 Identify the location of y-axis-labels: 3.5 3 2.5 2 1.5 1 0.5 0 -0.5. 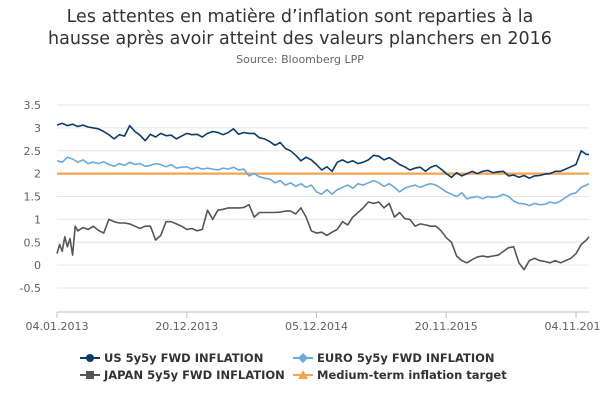
(30, 197).